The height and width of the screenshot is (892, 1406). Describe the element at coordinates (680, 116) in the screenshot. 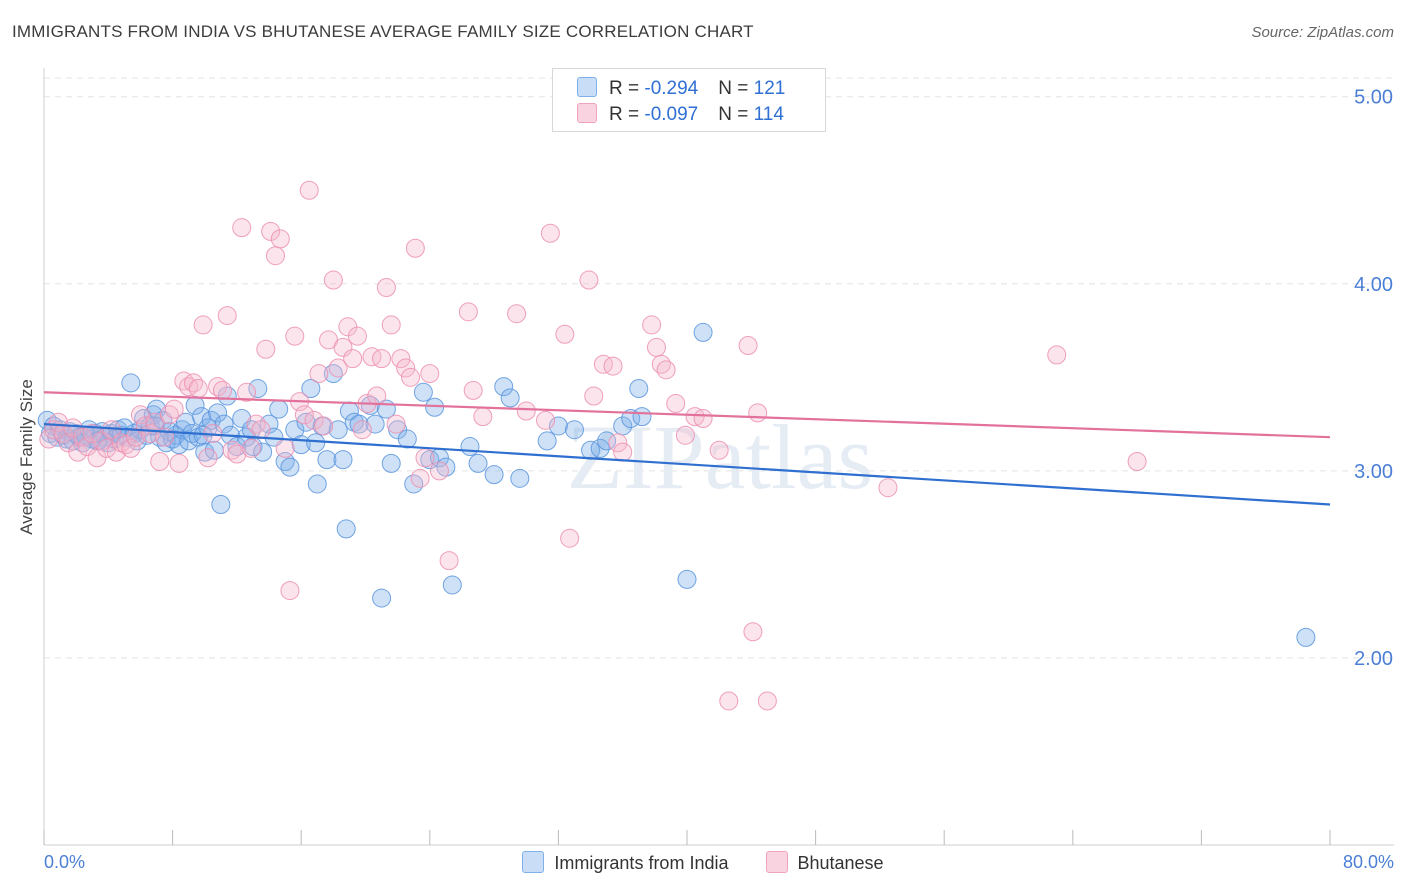

I see `stats-row-bhutanese: R = -0.097 N = 114` at that location.